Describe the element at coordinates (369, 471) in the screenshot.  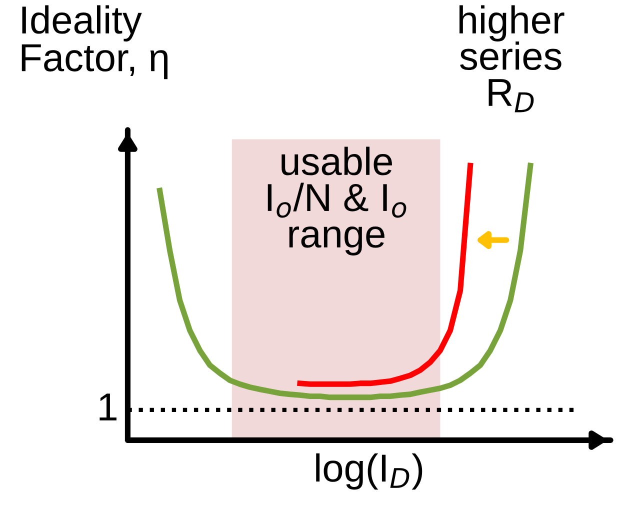
I see `x-axis-title: log(I$_{D}$)` at that location.